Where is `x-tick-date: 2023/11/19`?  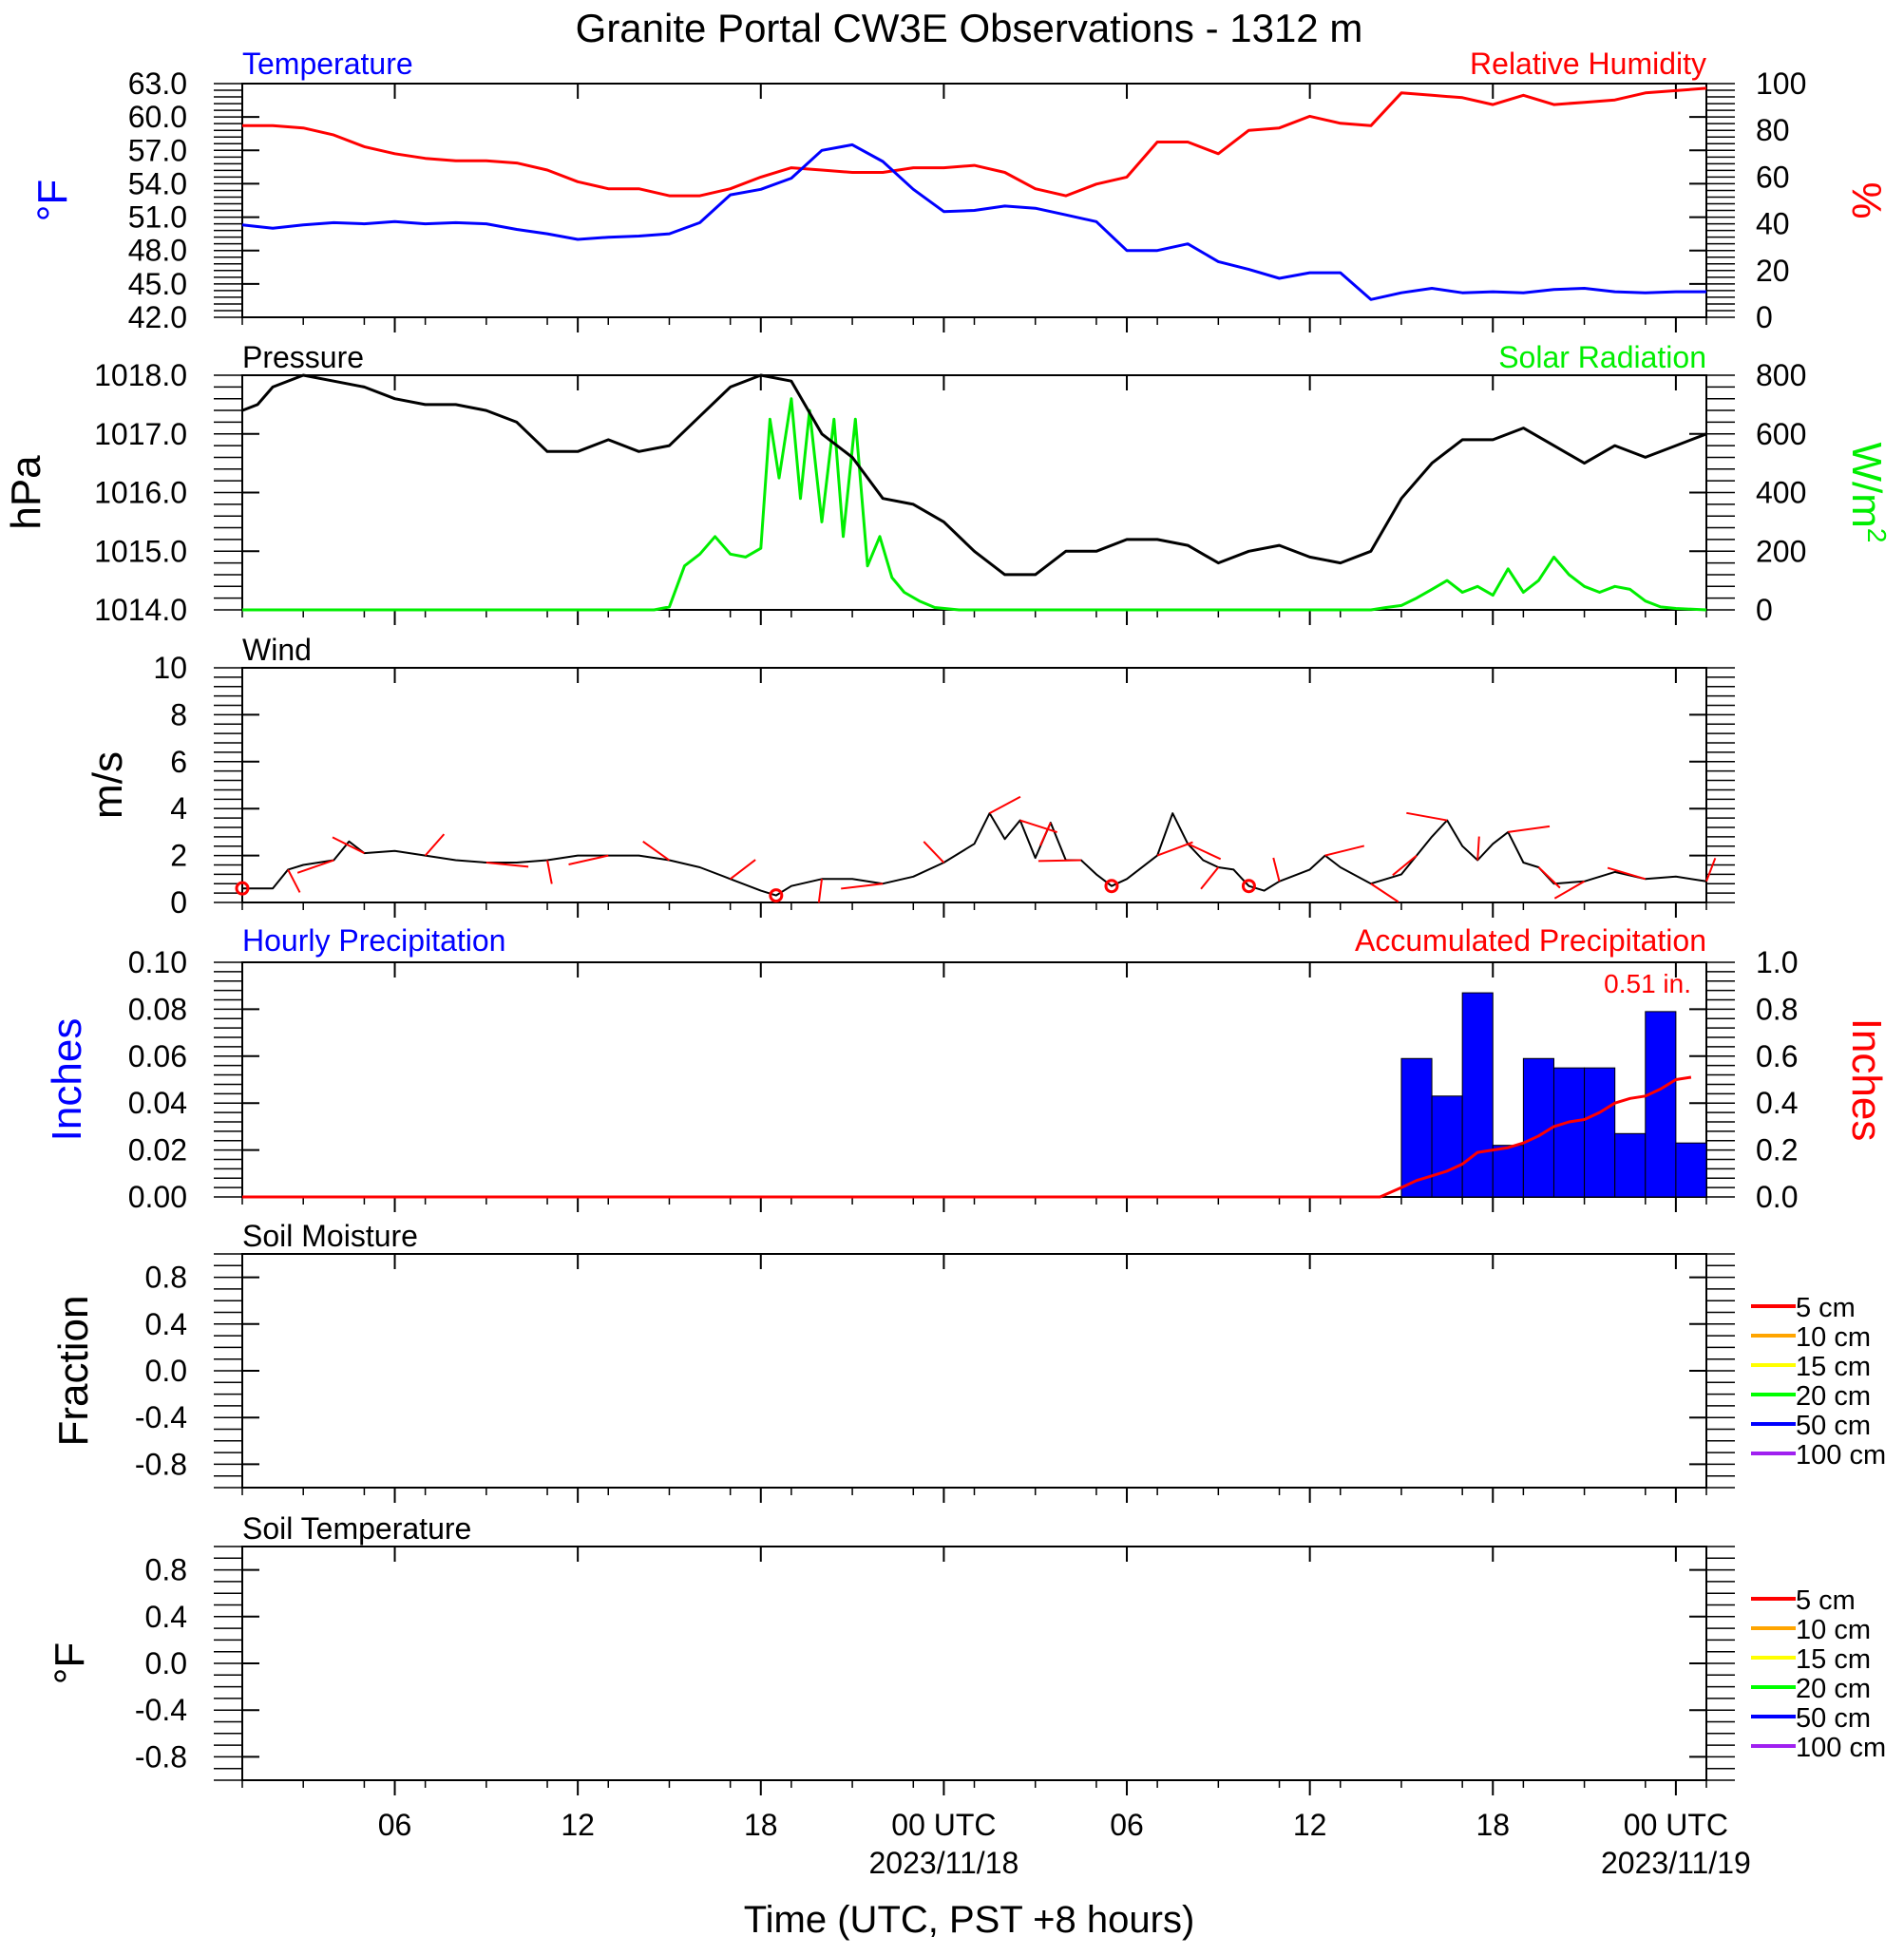 x-tick-date: 2023/11/19 is located at coordinates (1676, 1863).